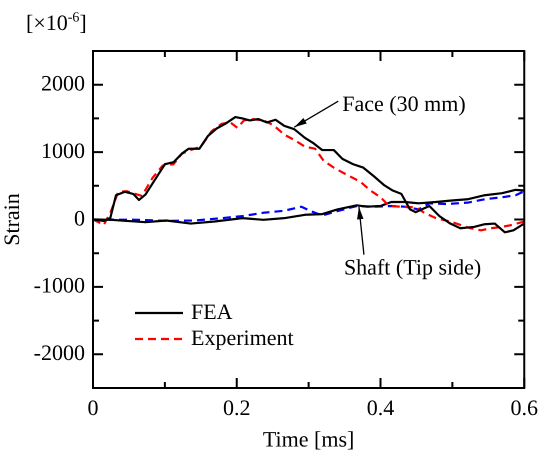 The width and height of the screenshot is (546, 454). I want to click on y-tick-label: 0, so click(79, 217).